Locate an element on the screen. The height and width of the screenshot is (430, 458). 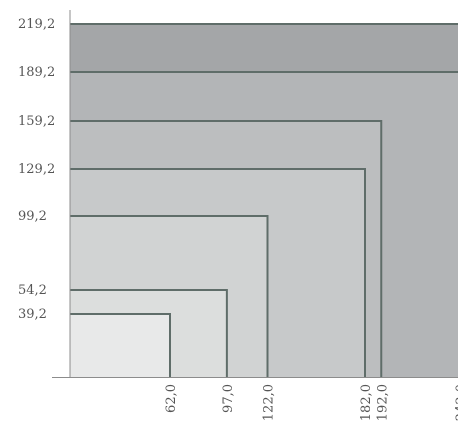
x-tick-label-2: 122,0 is located at coordinates (269, 402).